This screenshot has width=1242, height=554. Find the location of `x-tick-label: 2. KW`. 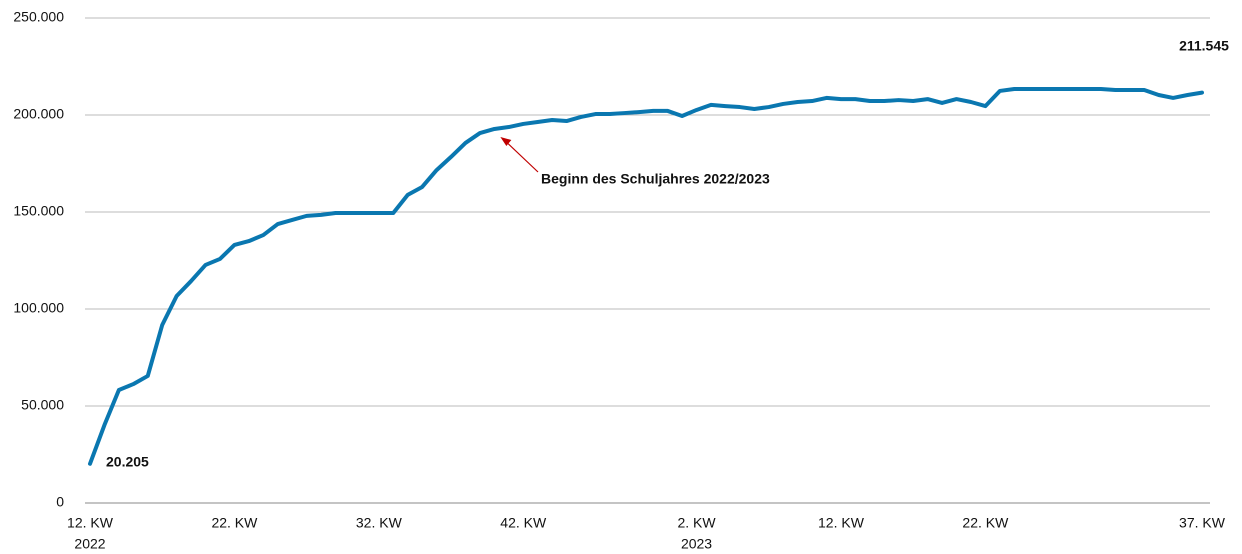

x-tick-label: 2. KW is located at coordinates (696, 523).